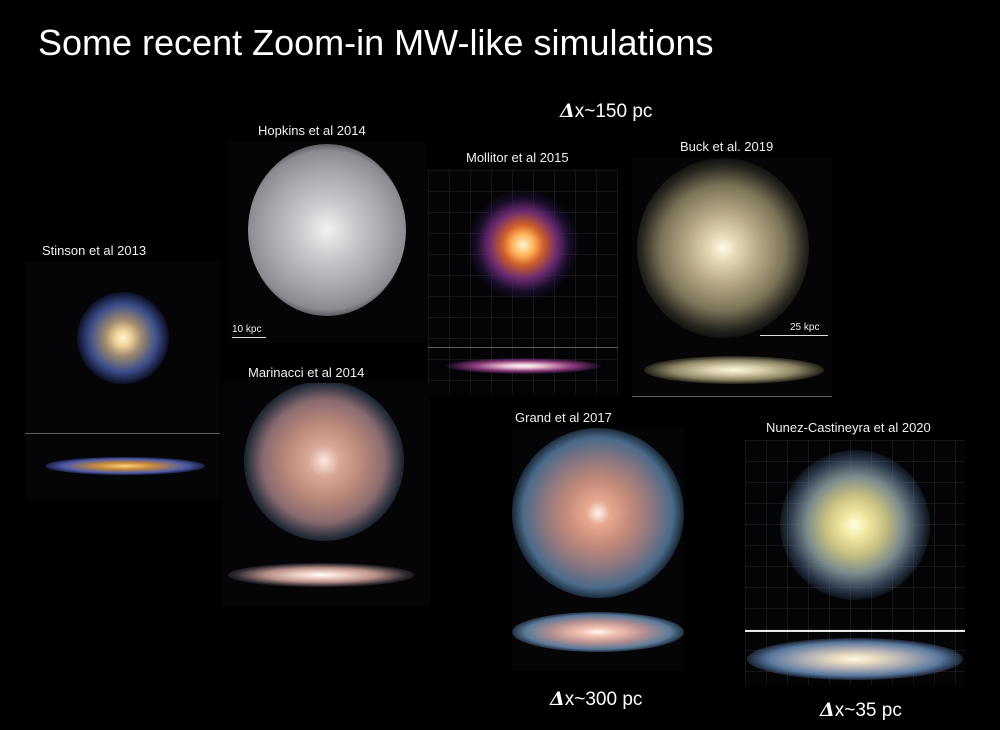 The width and height of the screenshot is (1000, 730). What do you see at coordinates (868, 710) in the screenshot?
I see `resolution-value: x~35 pc` at bounding box center [868, 710].